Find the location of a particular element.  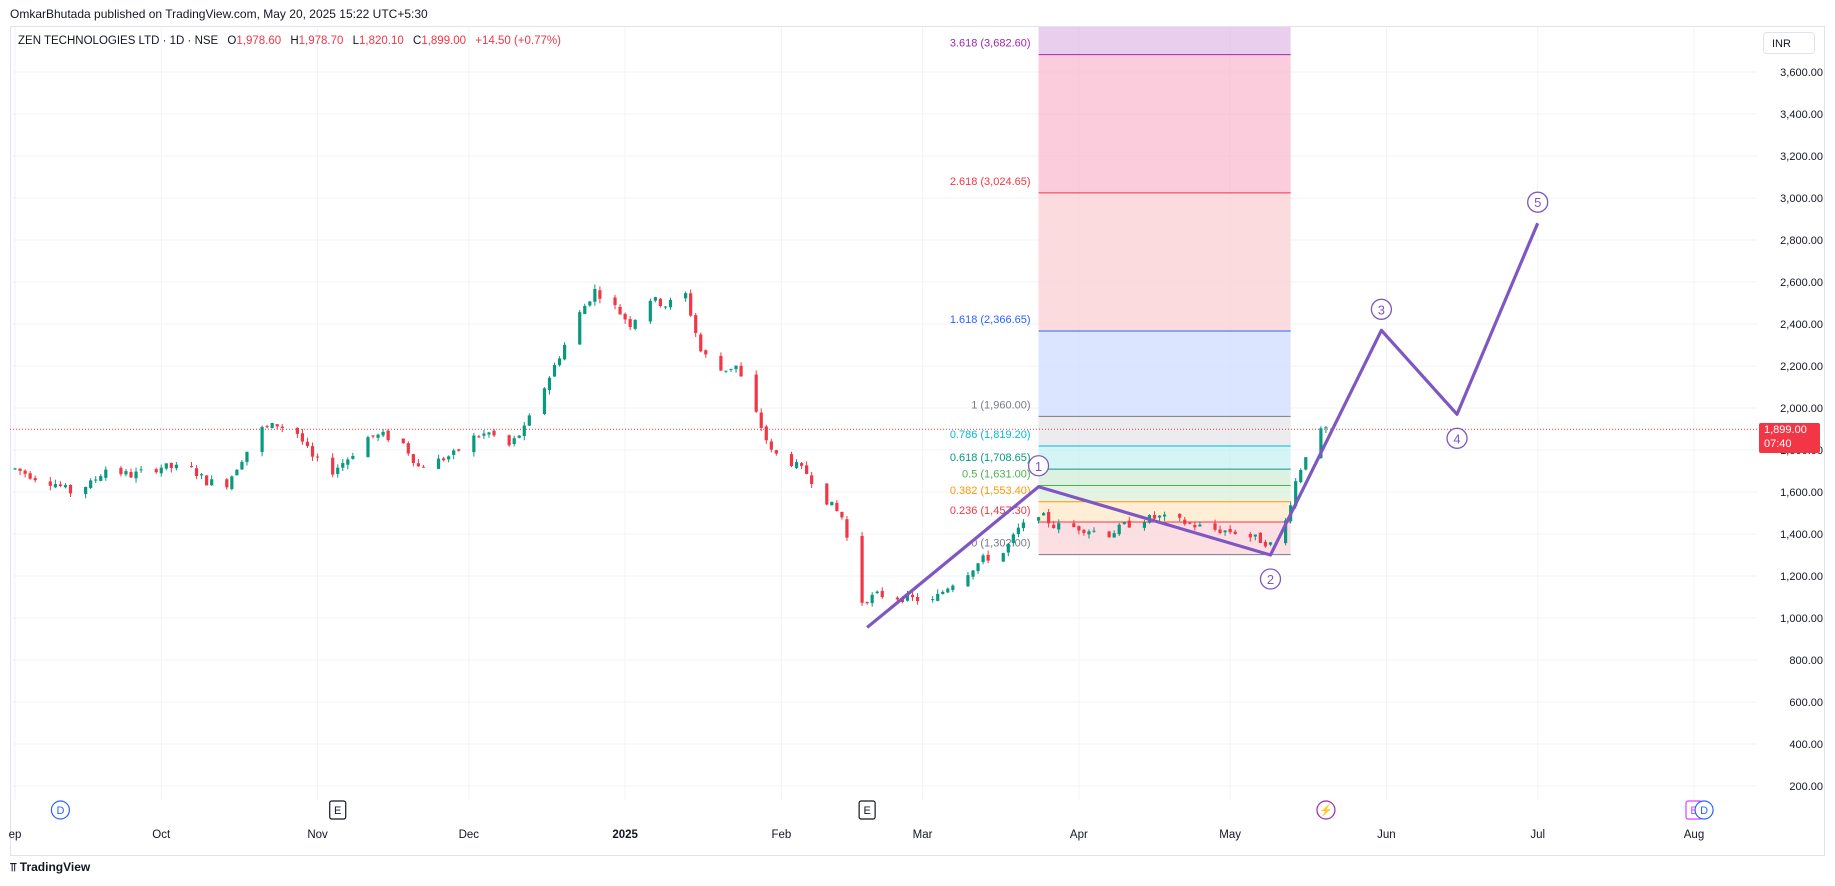

dividend-future-marker-icon is located at coordinates (1704, 810).